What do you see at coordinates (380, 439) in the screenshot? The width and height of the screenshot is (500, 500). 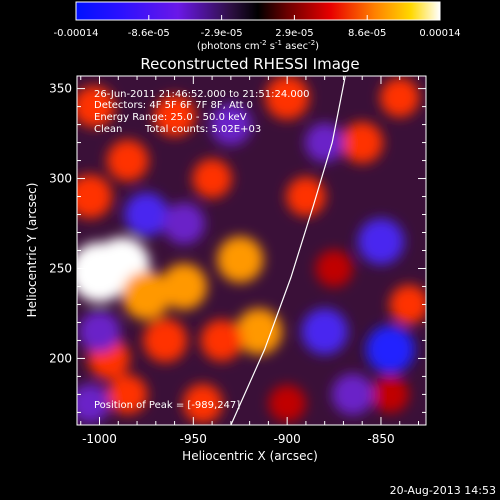 I see `x-tick-label-3: -850` at bounding box center [380, 439].